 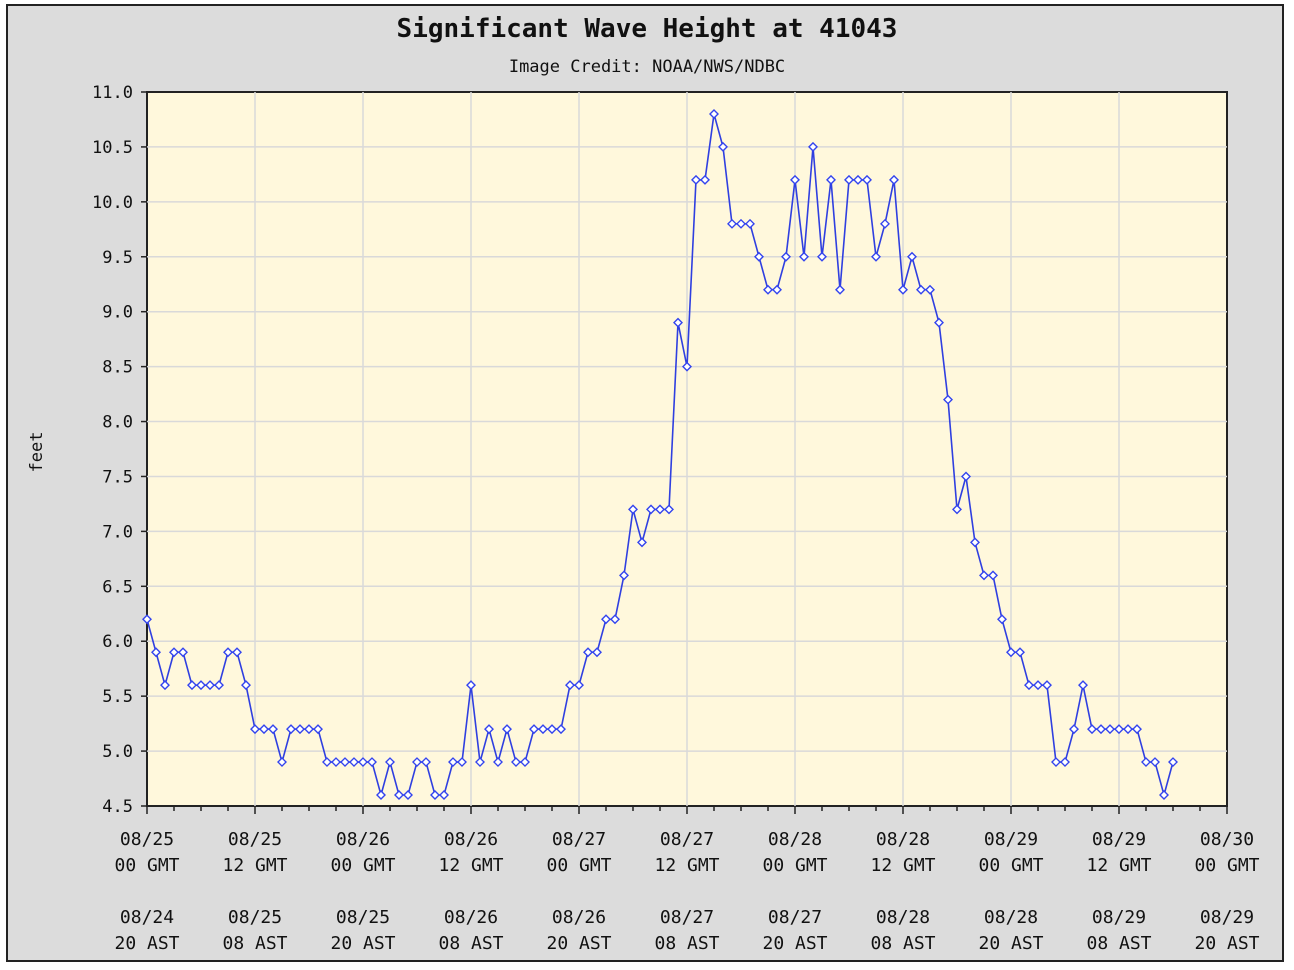 I want to click on x-tick-label-date: 08/24, so click(x=147, y=917).